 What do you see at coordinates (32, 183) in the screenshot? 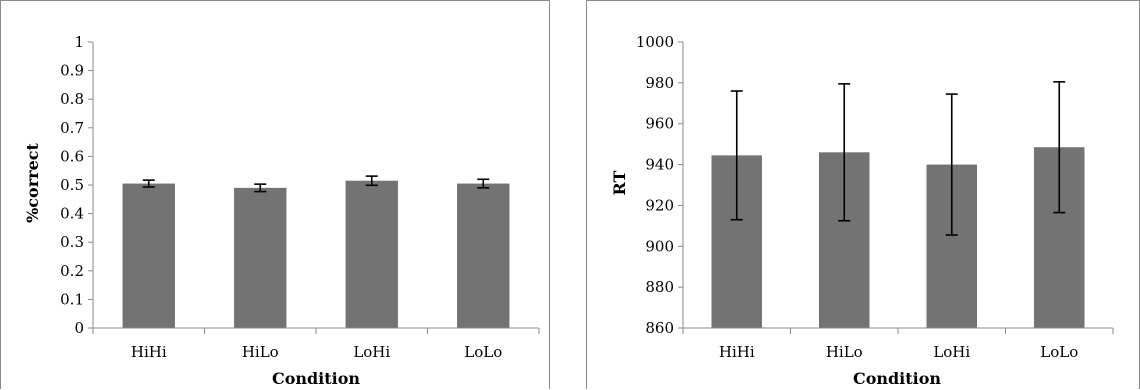
I see `y-axis-title: %correct` at bounding box center [32, 183].